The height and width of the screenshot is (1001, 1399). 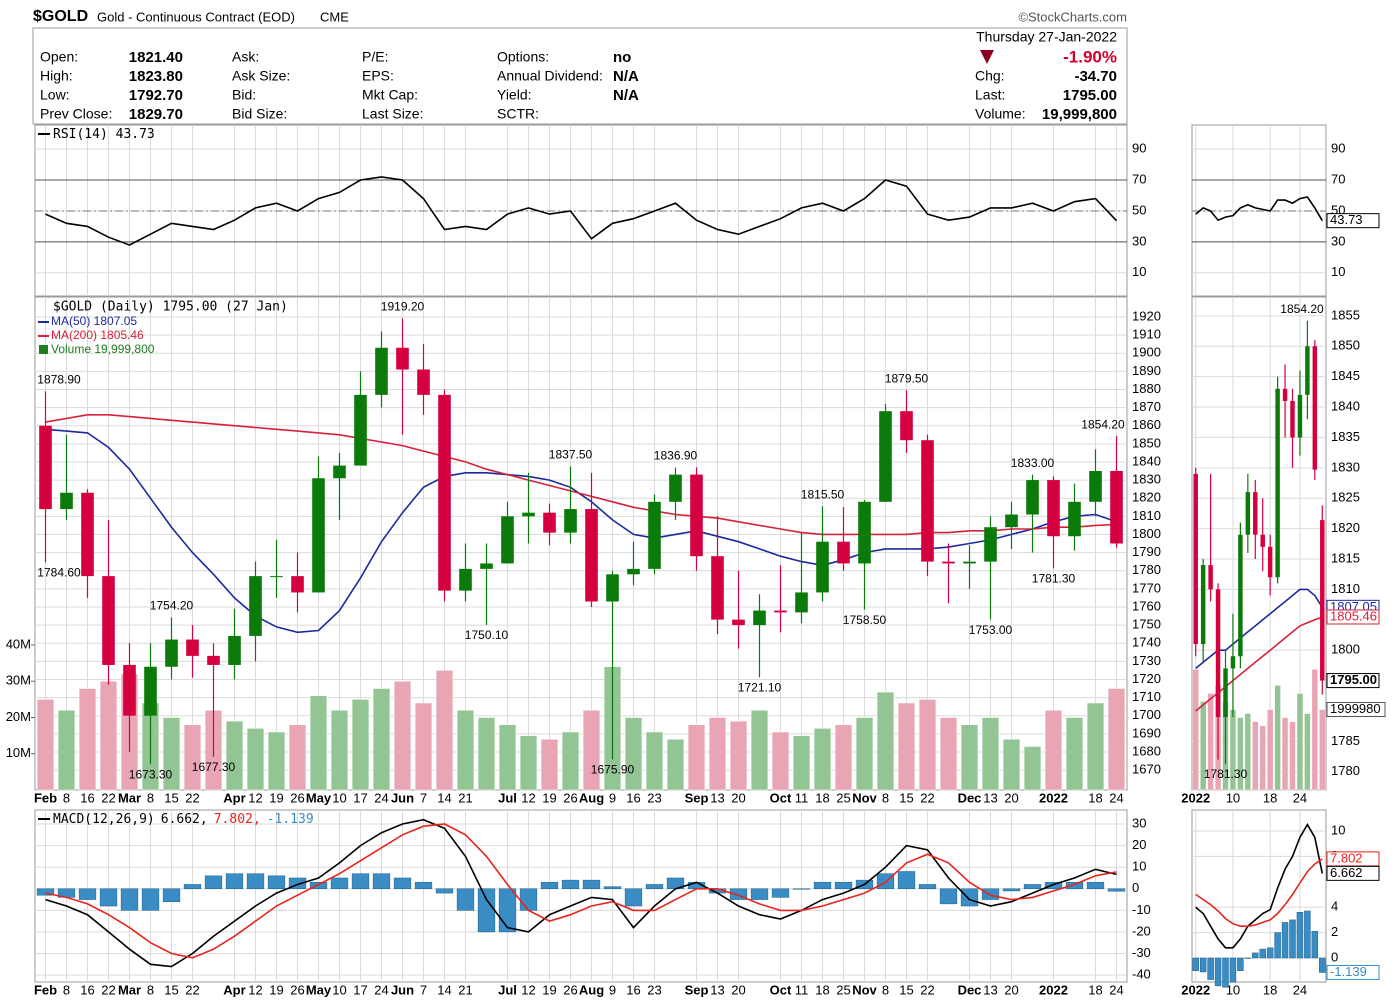 What do you see at coordinates (654, 797) in the screenshot?
I see `x-tick-label: 23` at bounding box center [654, 797].